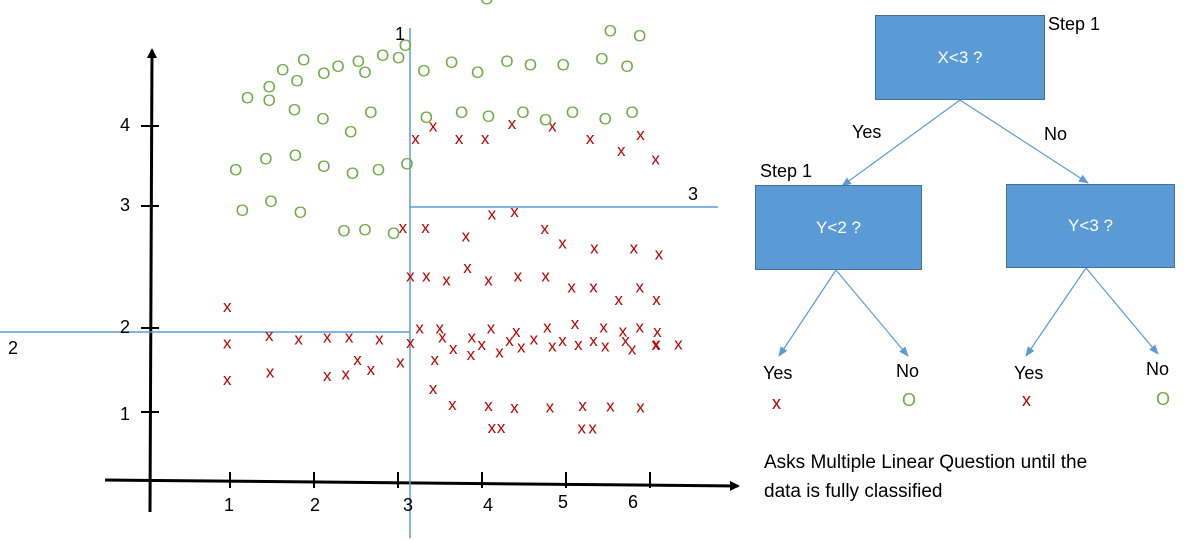  Describe the element at coordinates (422, 484) in the screenshot. I see `x-axis` at that location.